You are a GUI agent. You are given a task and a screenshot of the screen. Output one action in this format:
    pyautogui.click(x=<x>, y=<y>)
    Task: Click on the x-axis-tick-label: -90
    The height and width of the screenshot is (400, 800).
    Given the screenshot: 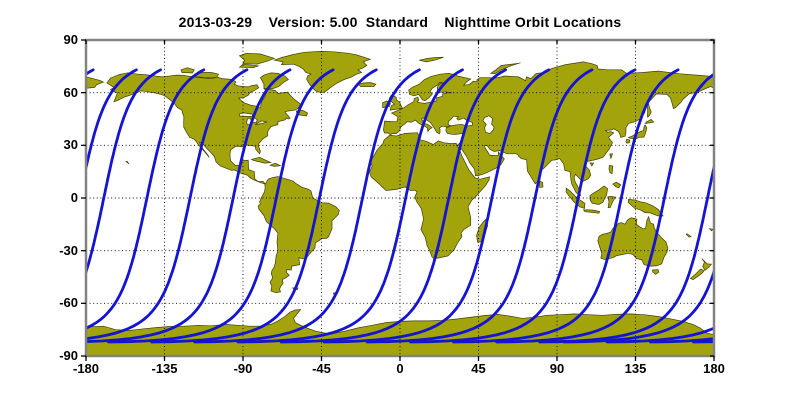 What is the action you would take?
    pyautogui.click(x=243, y=368)
    